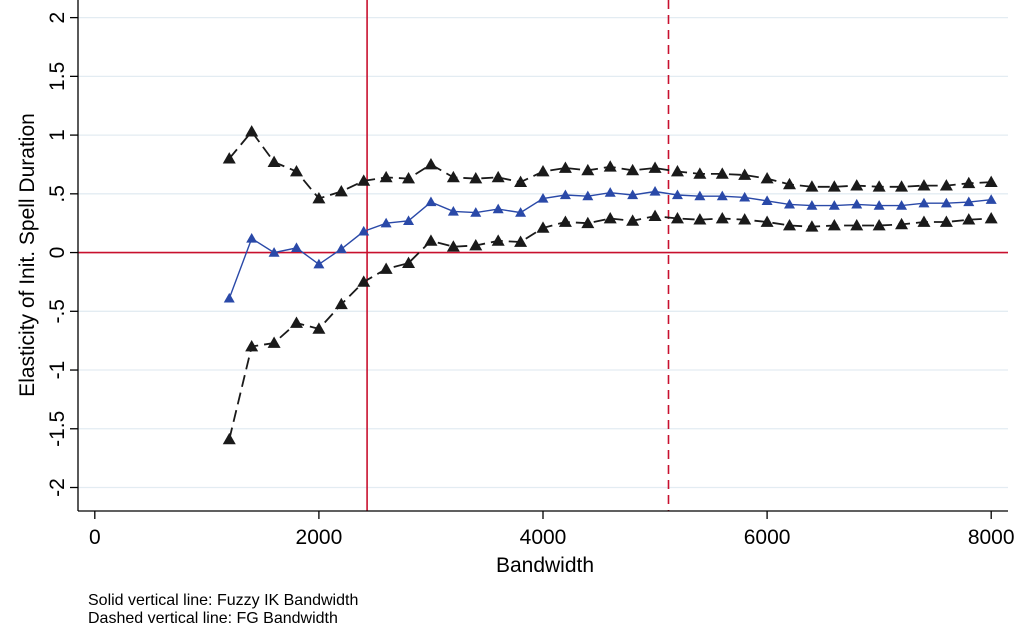 The height and width of the screenshot is (635, 1030). Describe the element at coordinates (213, 618) in the screenshot. I see `note-dashed-line: Dashed vertical line: FG Bandwidth` at that location.